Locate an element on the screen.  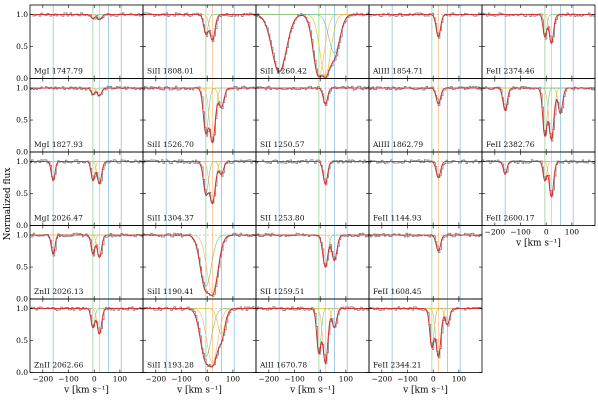
panel-label: FeII 2344.21 is located at coordinates (397, 365).